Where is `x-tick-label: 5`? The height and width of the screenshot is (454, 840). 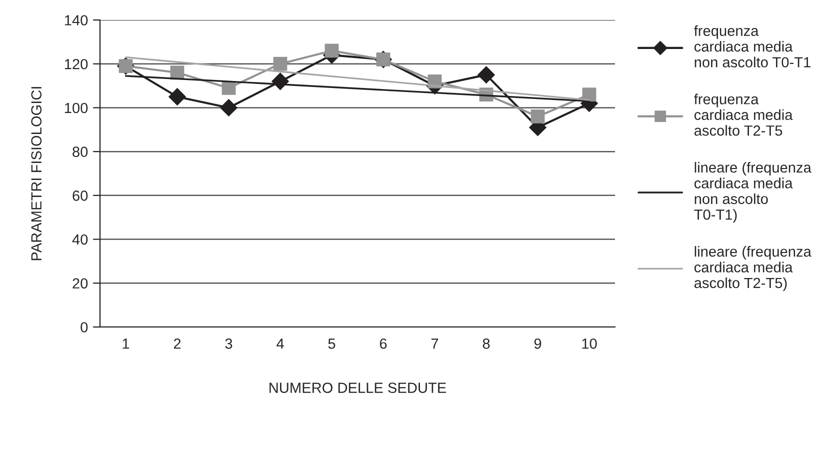
x-tick-label: 5 is located at coordinates (332, 343).